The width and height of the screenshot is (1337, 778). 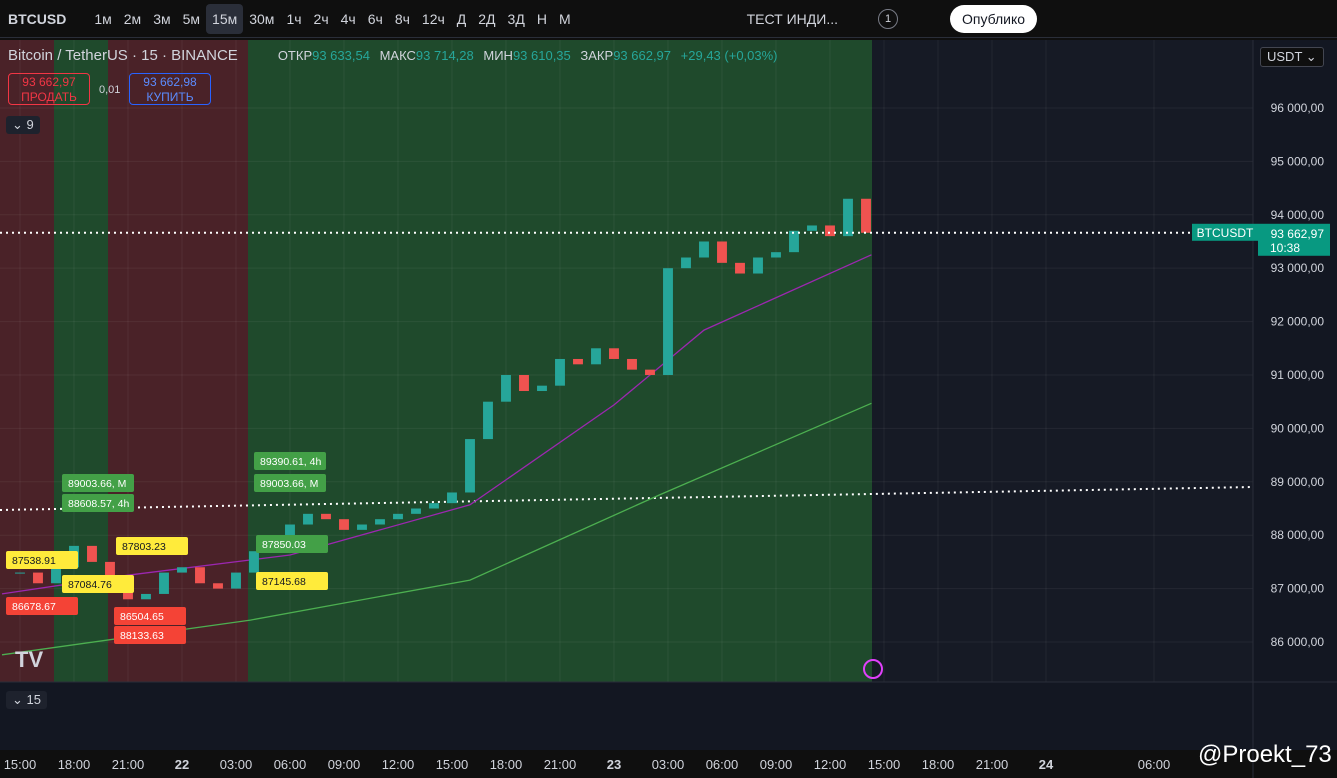 What do you see at coordinates (321, 18) in the screenshot?
I see `timeframe-button: 2ч` at bounding box center [321, 18].